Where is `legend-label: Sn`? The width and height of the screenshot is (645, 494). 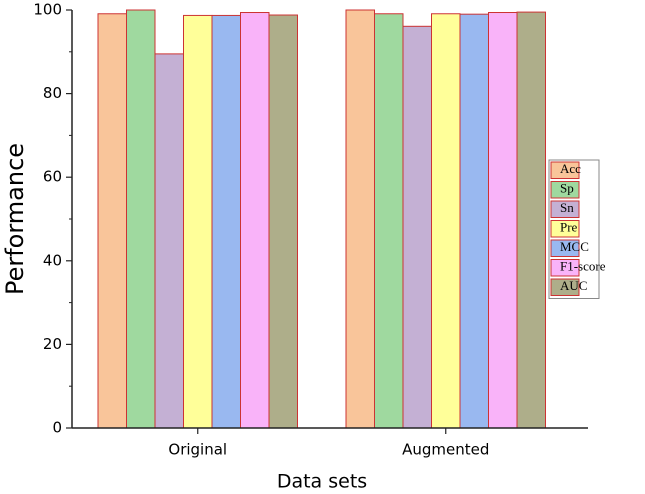 legend-label: Sn is located at coordinates (567, 207).